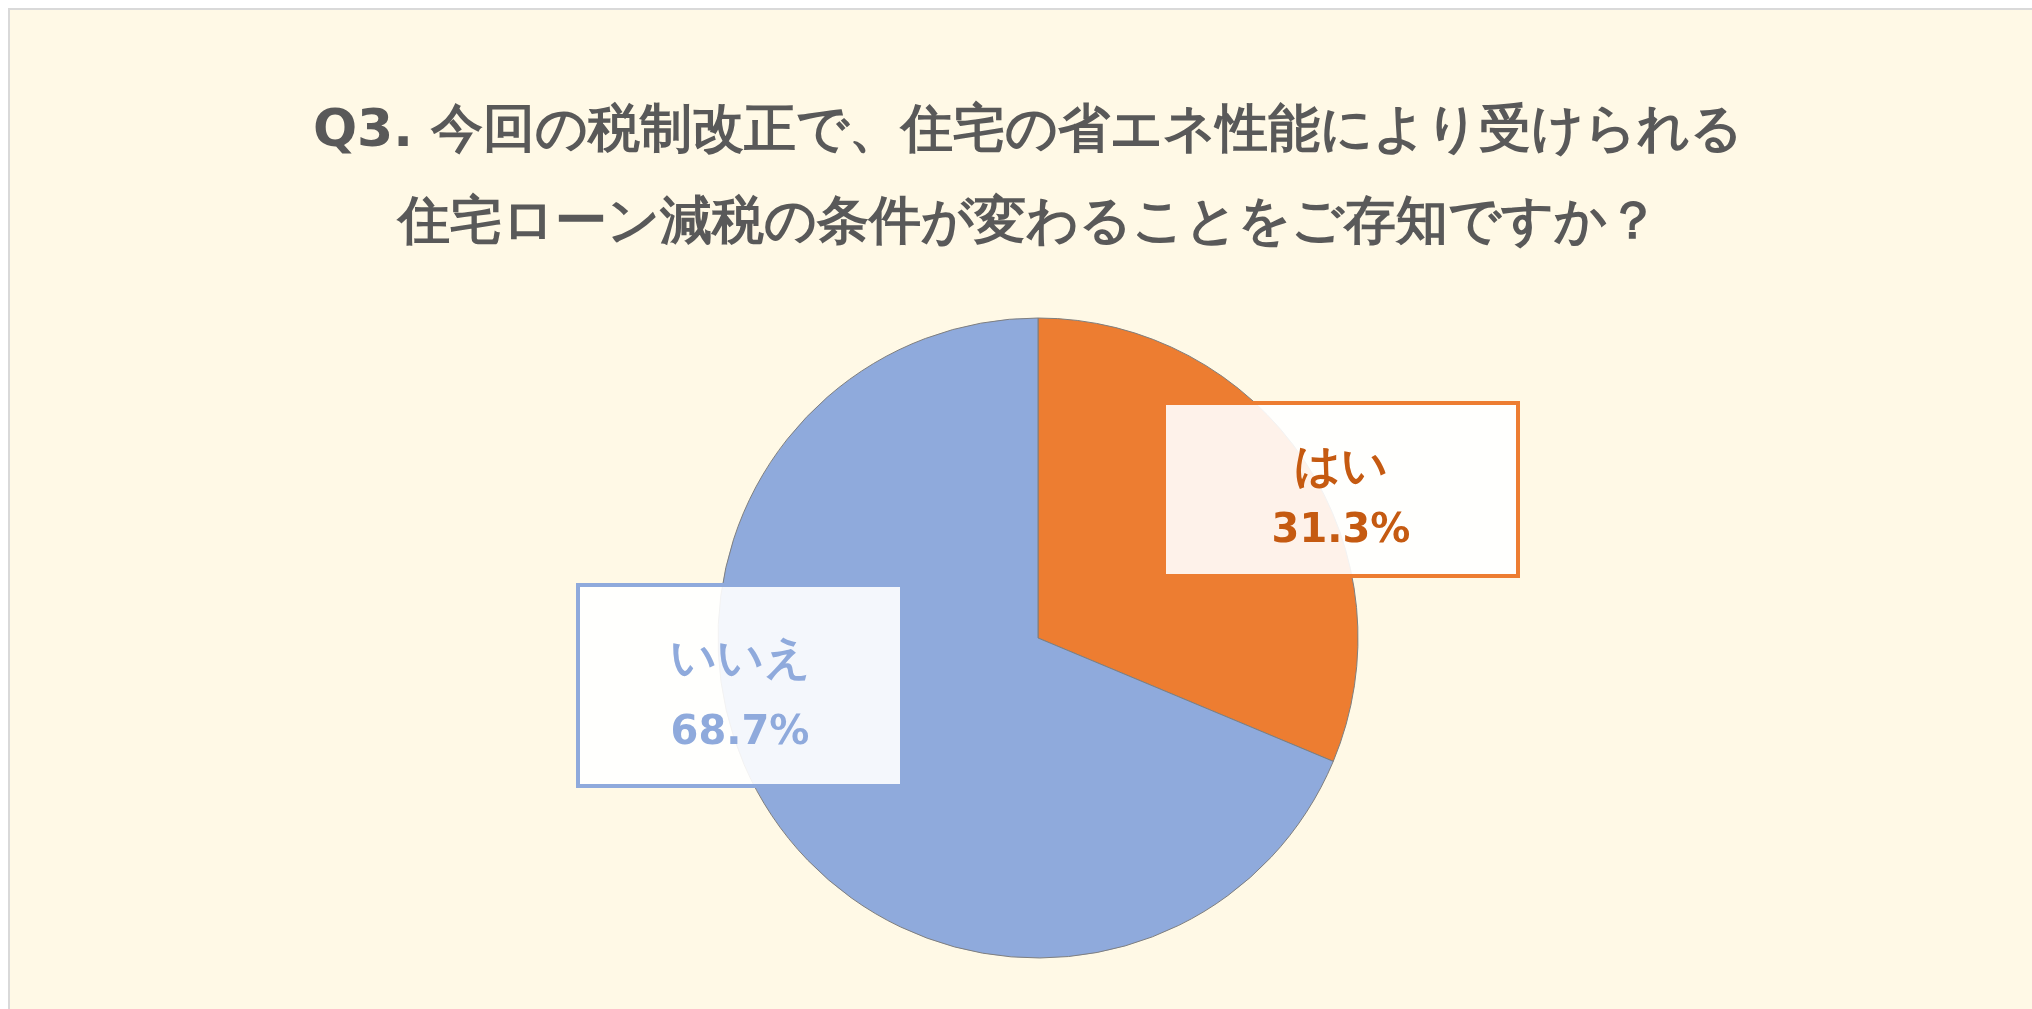 Image resolution: width=2032 pixels, height=1009 pixels. I want to click on data-label: 31.3%, so click(1341, 527).